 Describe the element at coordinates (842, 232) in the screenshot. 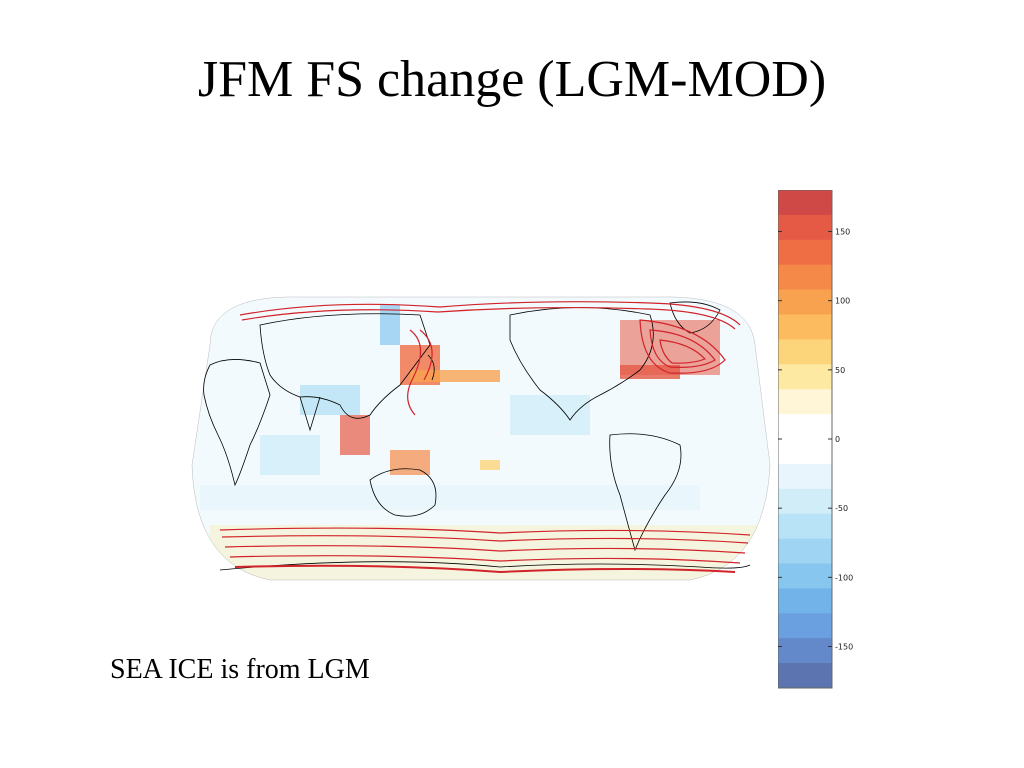

I see `colorbar-tick-label: 150` at that location.